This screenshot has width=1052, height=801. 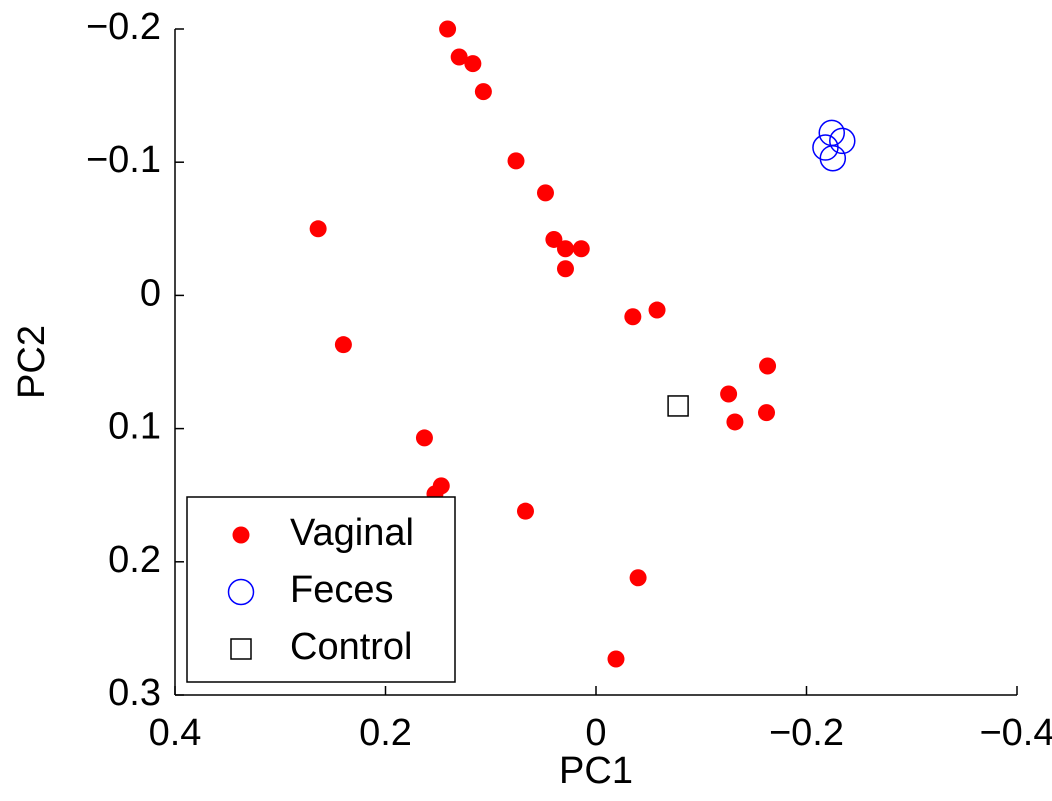 I want to click on y-tick-label: 0, so click(x=150, y=293).